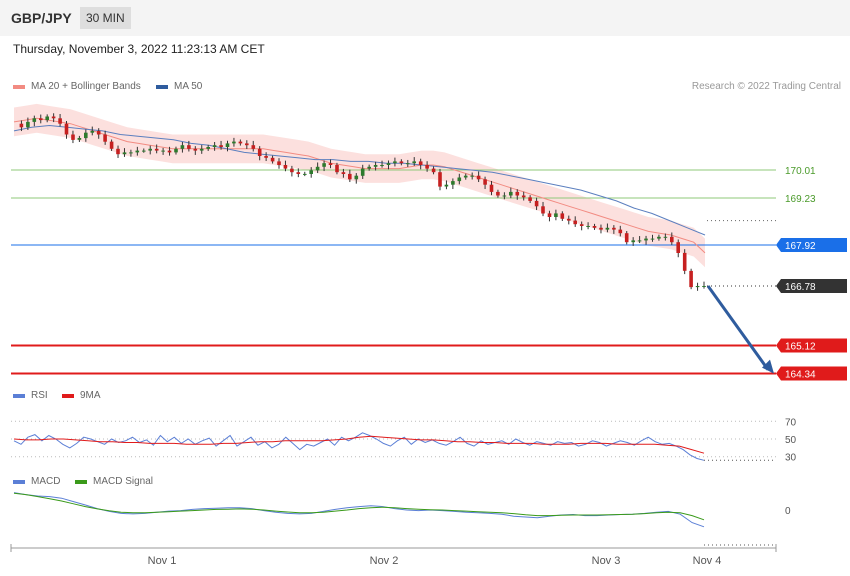 The height and width of the screenshot is (576, 850). I want to click on x-tick-label: Nov 3, so click(606, 561).